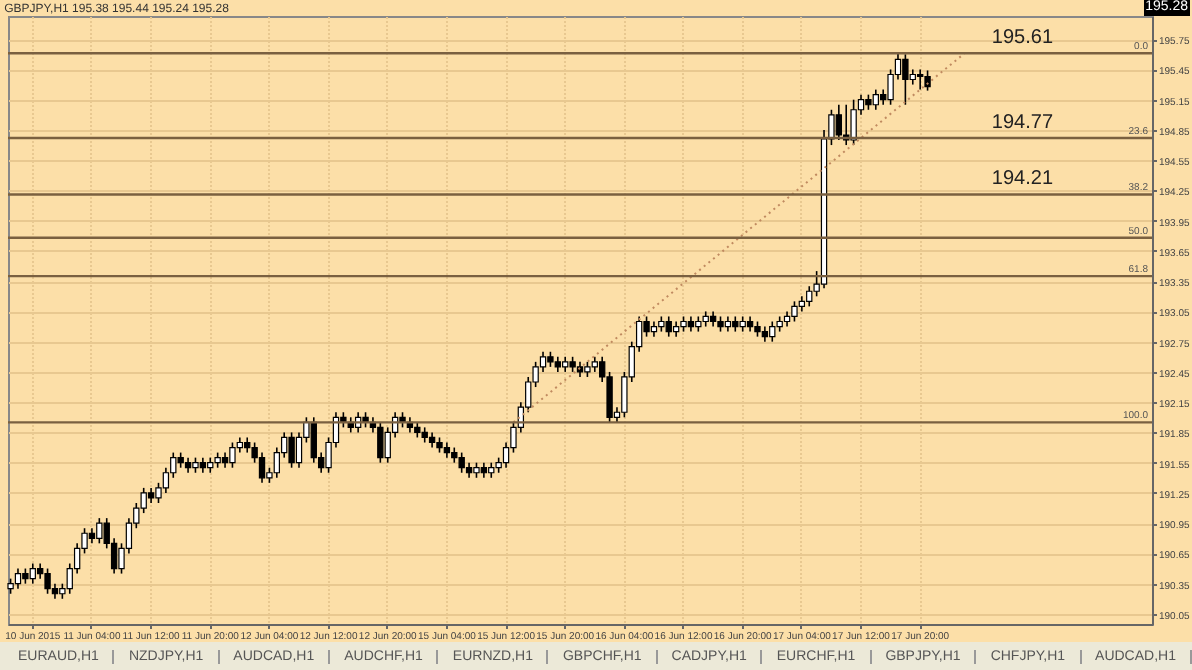  I want to click on ref-line-label: 194.77, so click(1022, 123).